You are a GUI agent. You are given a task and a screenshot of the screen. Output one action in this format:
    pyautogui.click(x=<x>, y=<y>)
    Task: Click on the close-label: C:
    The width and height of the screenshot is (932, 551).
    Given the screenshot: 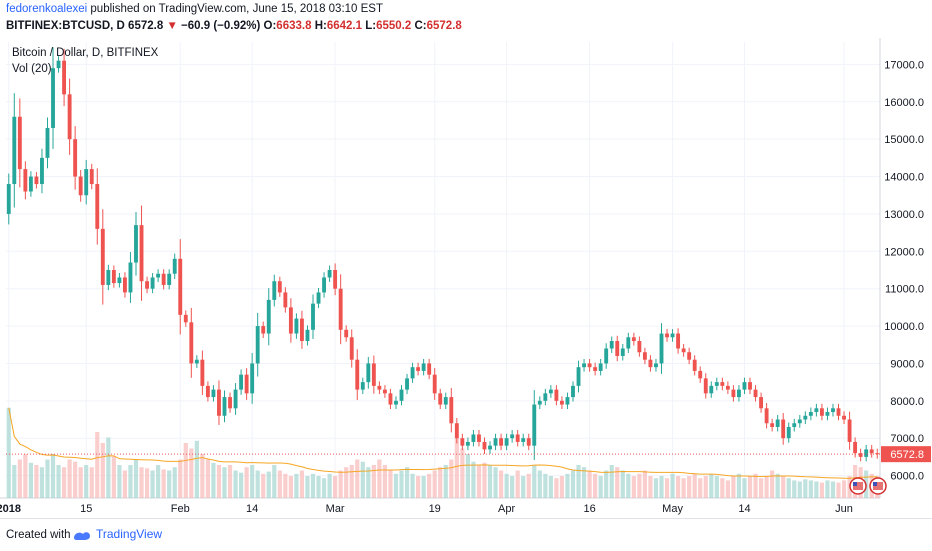 What is the action you would take?
    pyautogui.click(x=420, y=26)
    